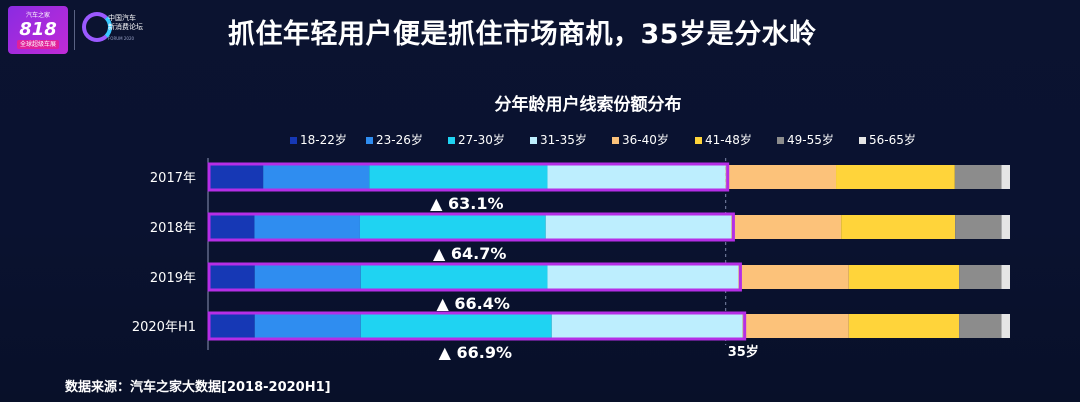  Describe the element at coordinates (399, 139) in the screenshot. I see `legend-label: 23-26岁` at that location.